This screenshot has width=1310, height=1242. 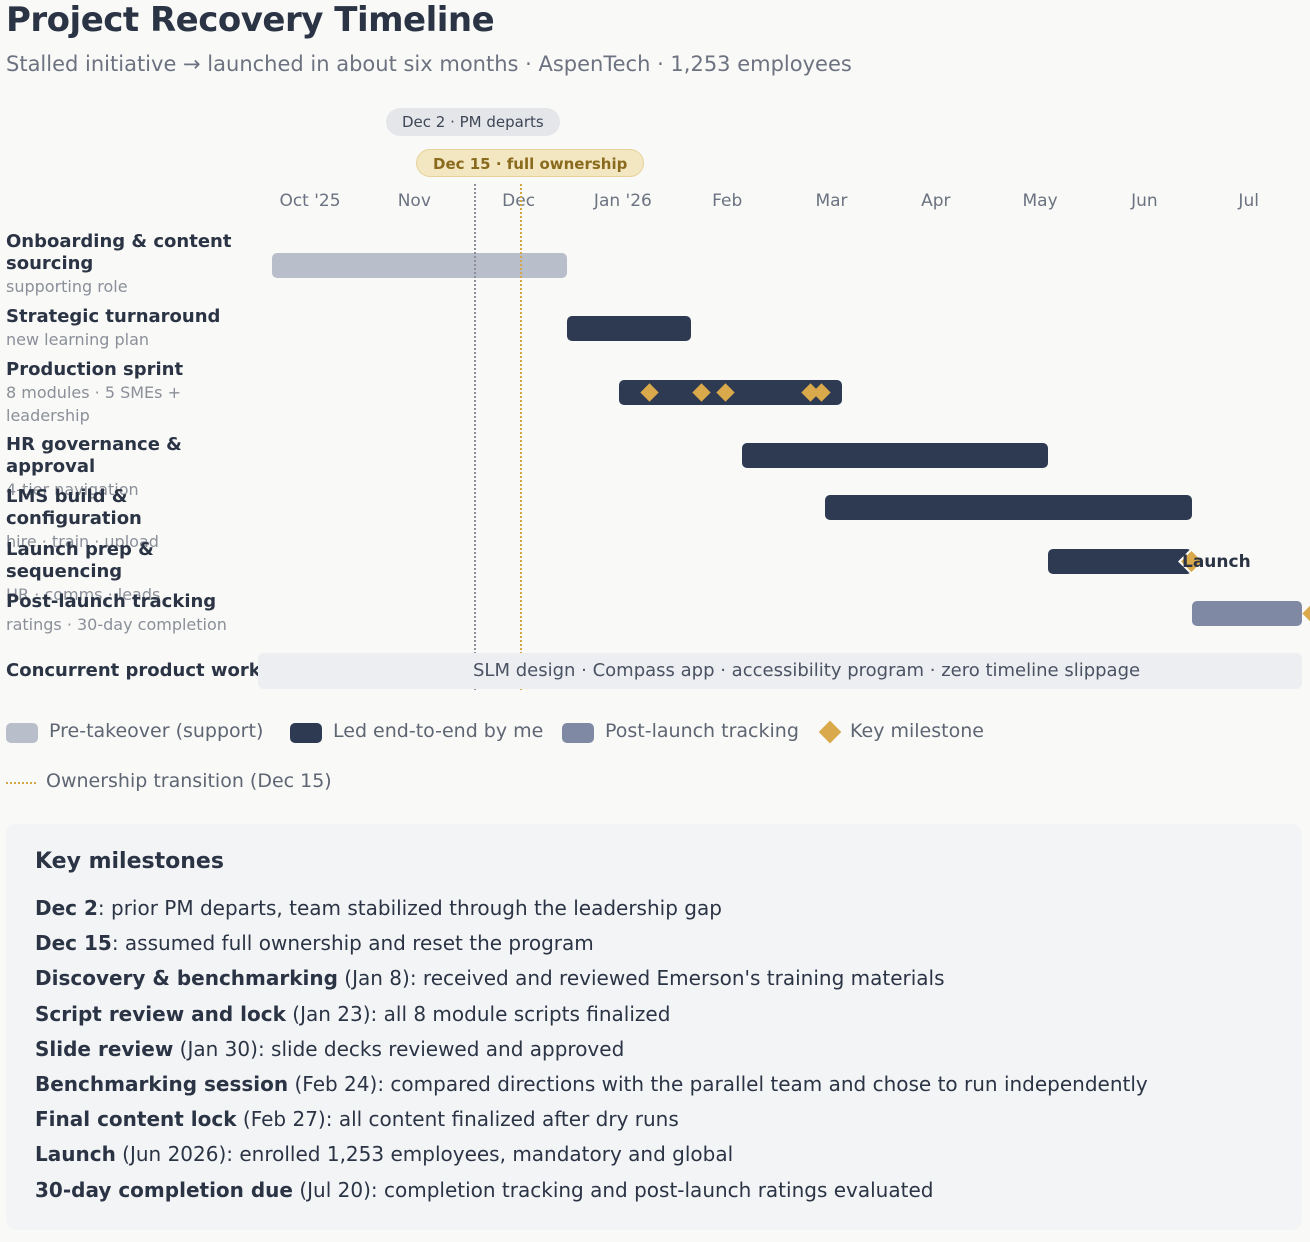 I want to click on month-tick-label: Nov, so click(x=414, y=201).